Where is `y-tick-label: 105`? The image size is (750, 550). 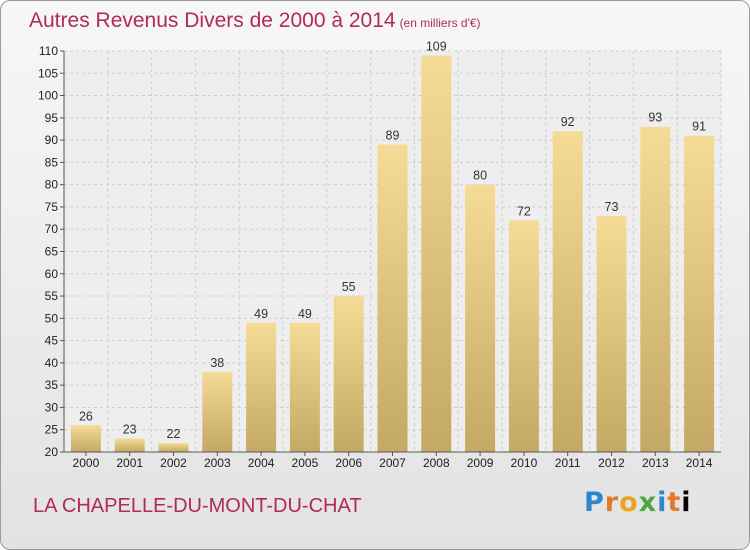 y-tick-label: 105 is located at coordinates (48, 73).